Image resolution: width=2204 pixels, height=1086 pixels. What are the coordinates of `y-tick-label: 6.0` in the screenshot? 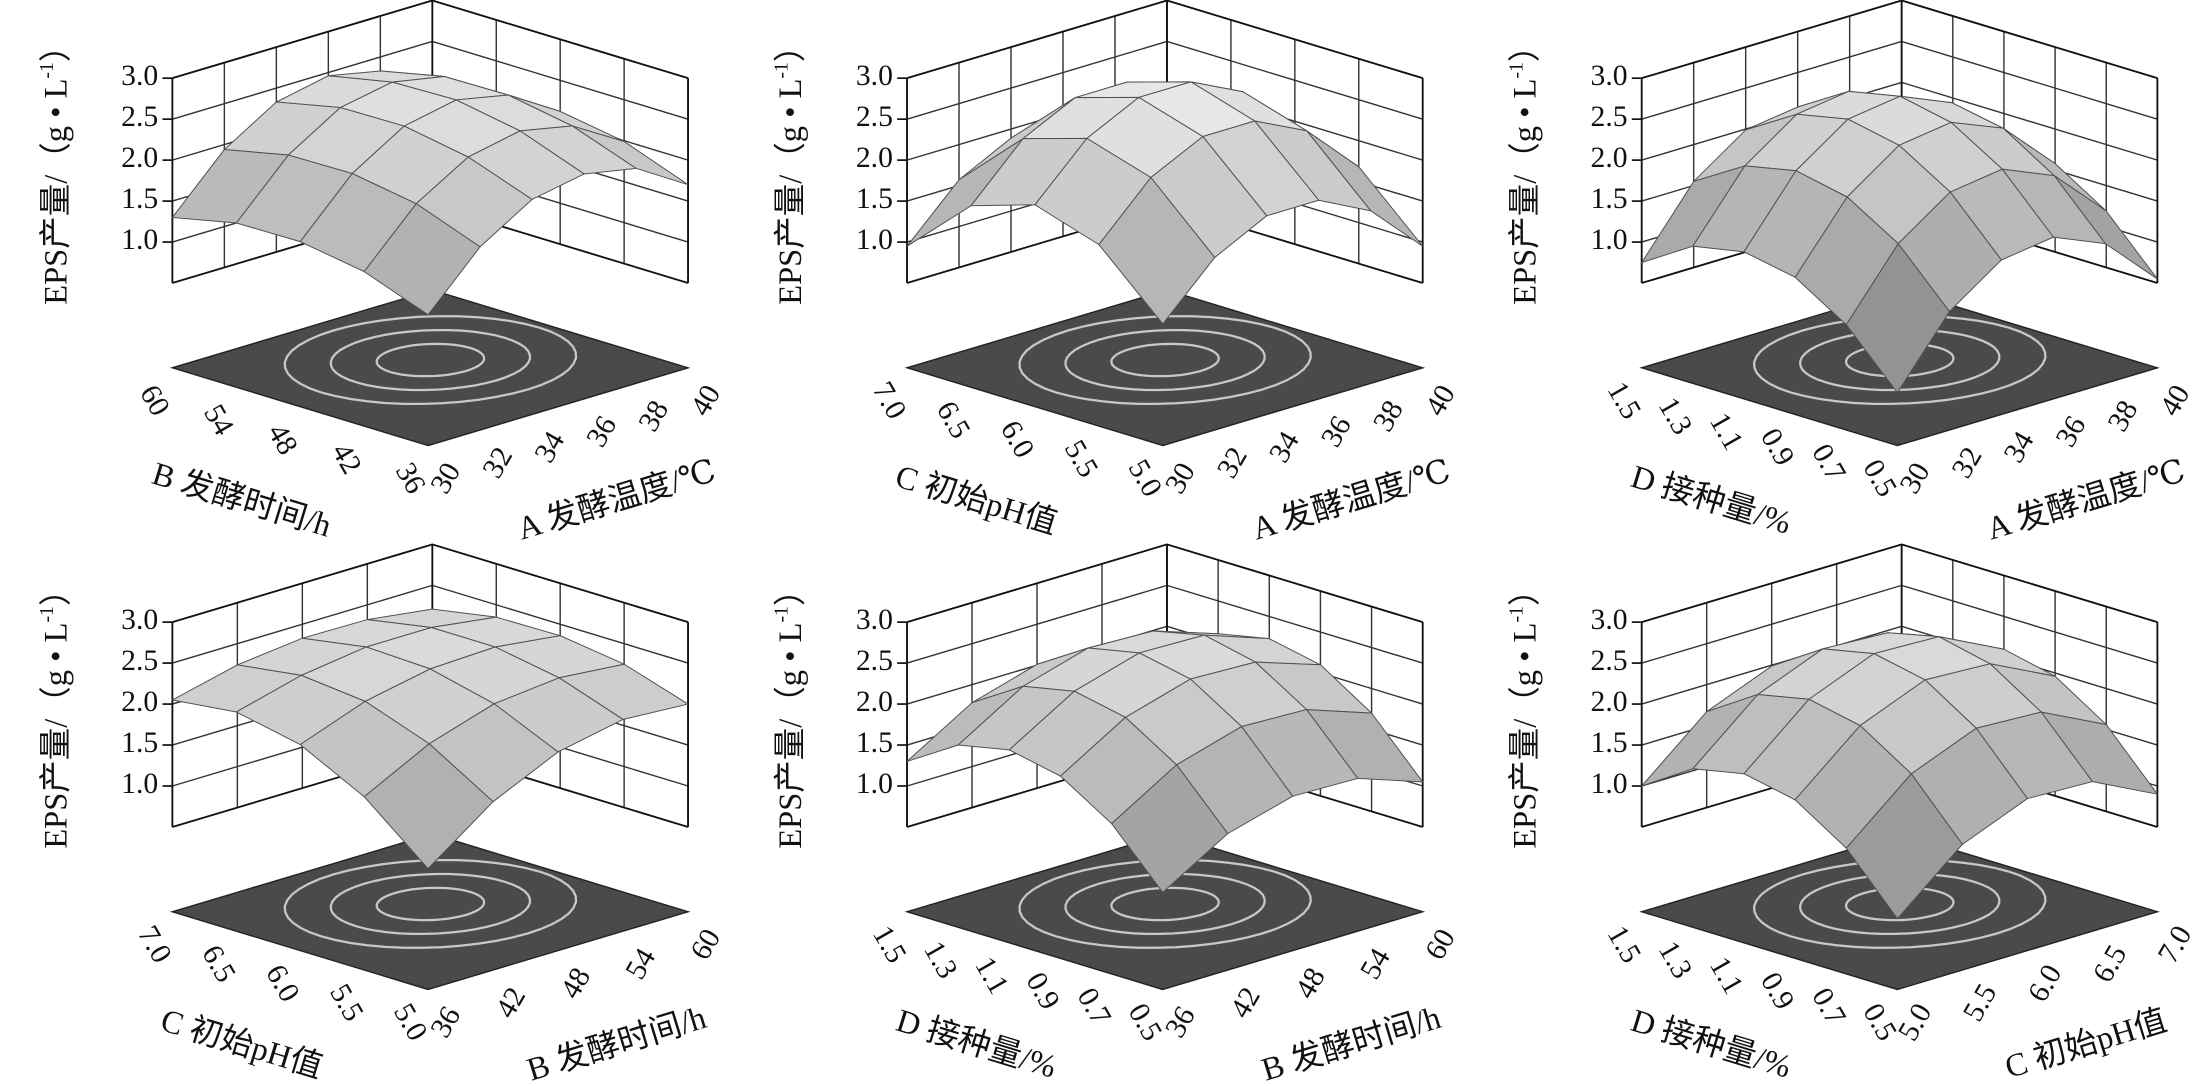 It's located at (1017, 439).